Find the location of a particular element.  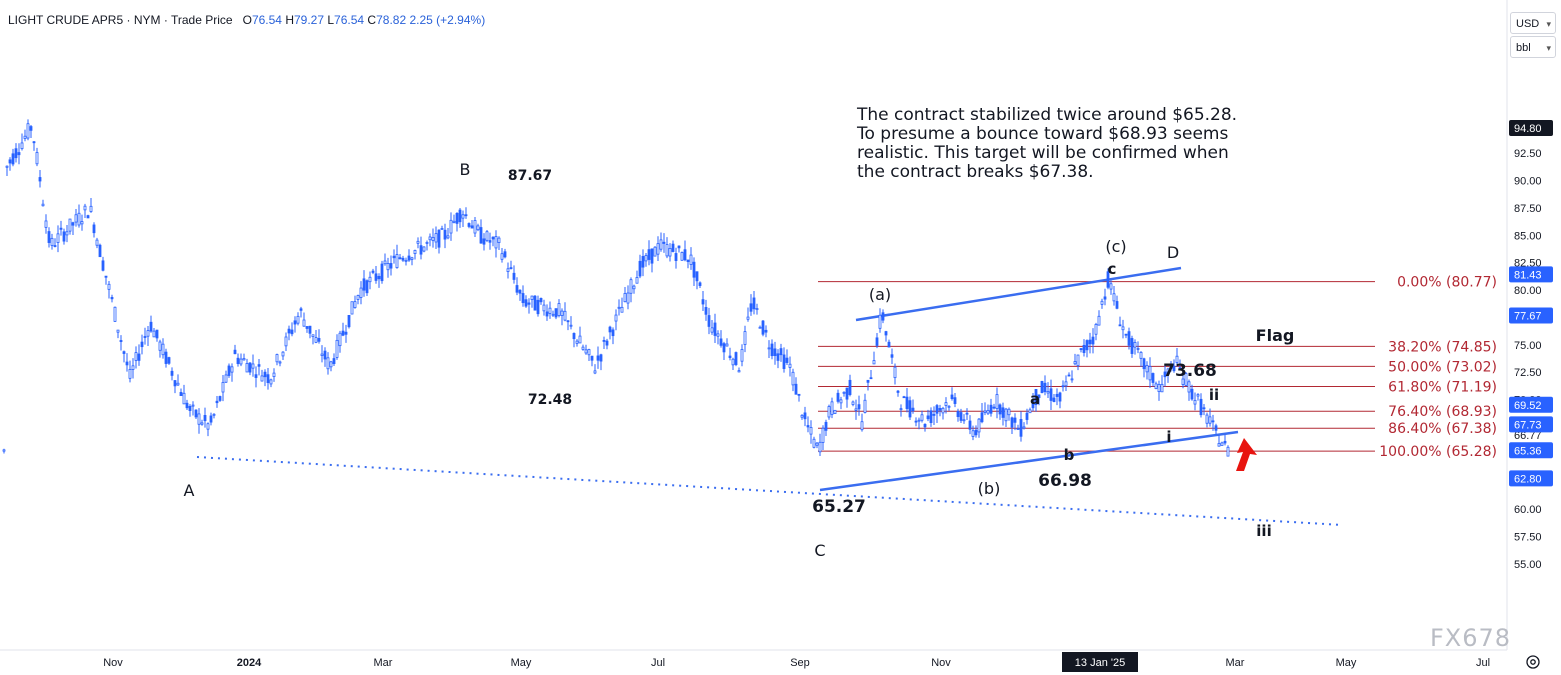

fib-label: 50.00% (73.02) is located at coordinates (1442, 367).